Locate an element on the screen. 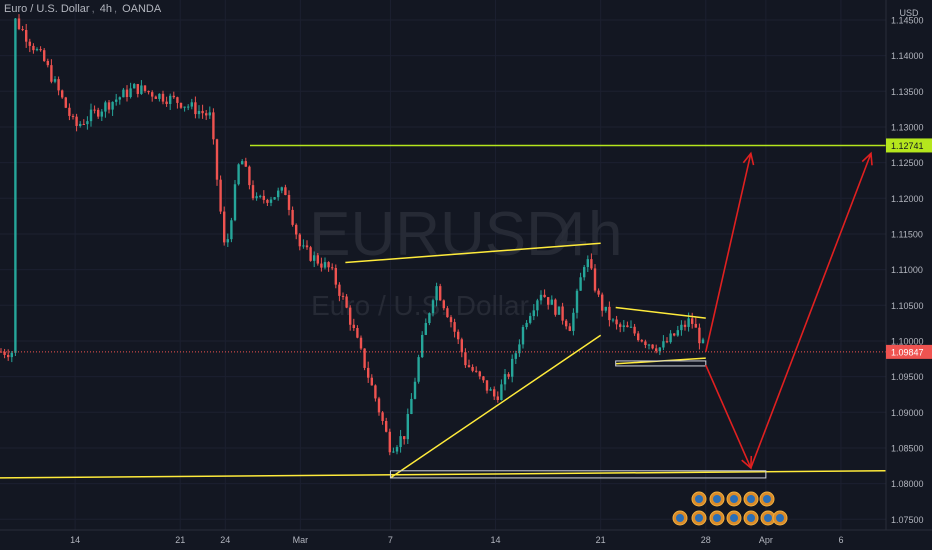 The width and height of the screenshot is (932, 550). support-box is located at coordinates (578, 474).